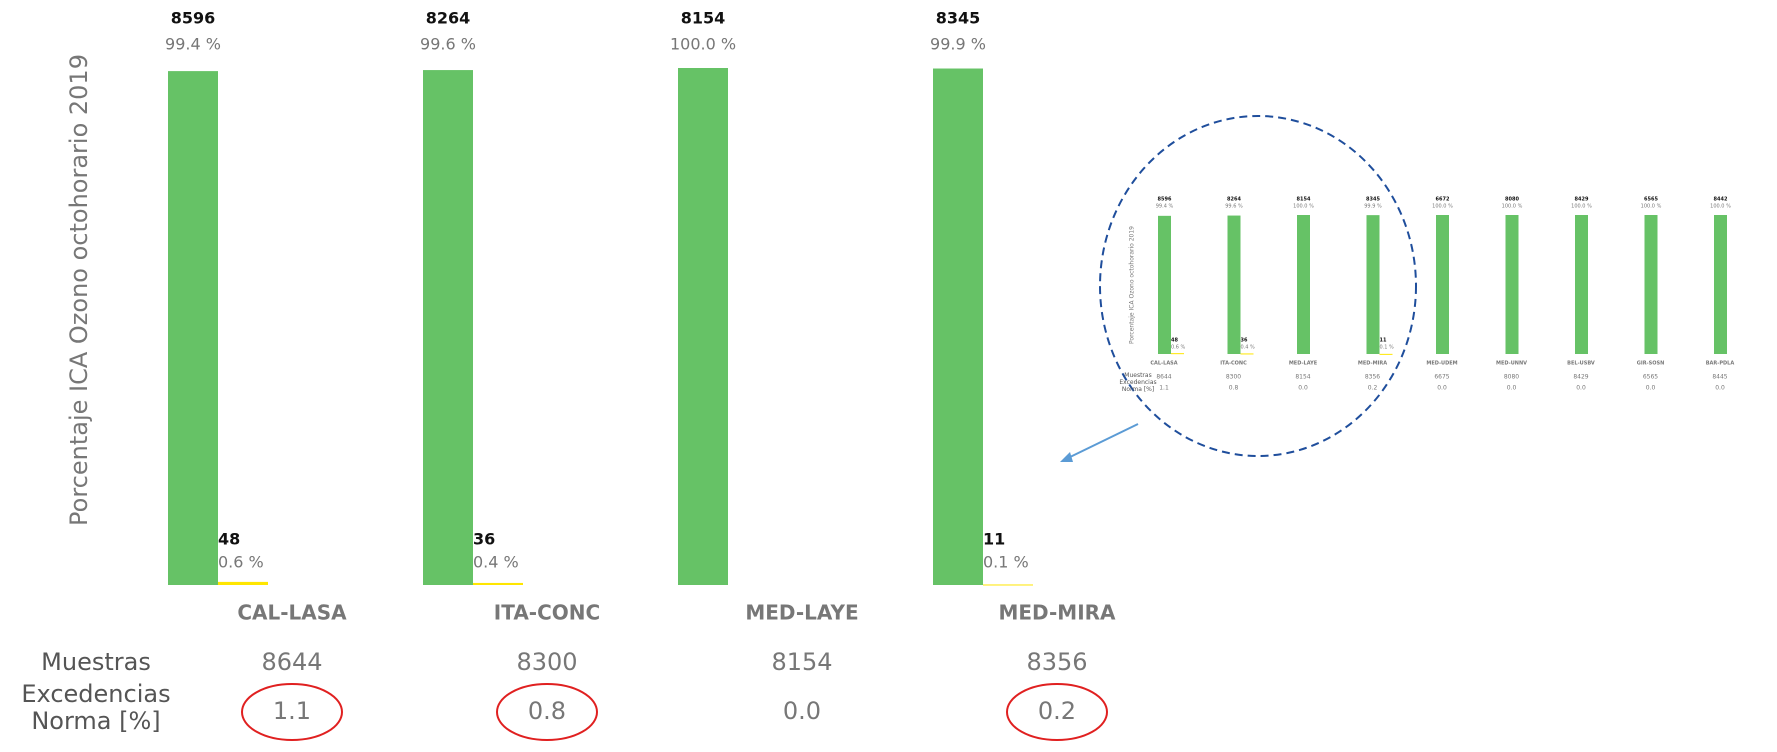  What do you see at coordinates (1511, 364) in the screenshot?
I see `category-label: MED-UNNV` at bounding box center [1511, 364].